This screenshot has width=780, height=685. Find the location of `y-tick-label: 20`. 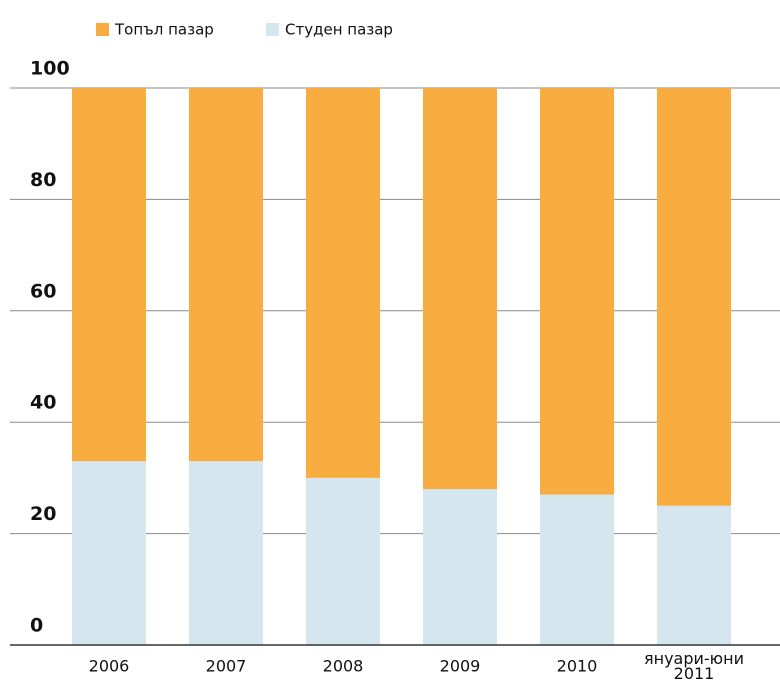

y-tick-label: 20 is located at coordinates (43, 514).